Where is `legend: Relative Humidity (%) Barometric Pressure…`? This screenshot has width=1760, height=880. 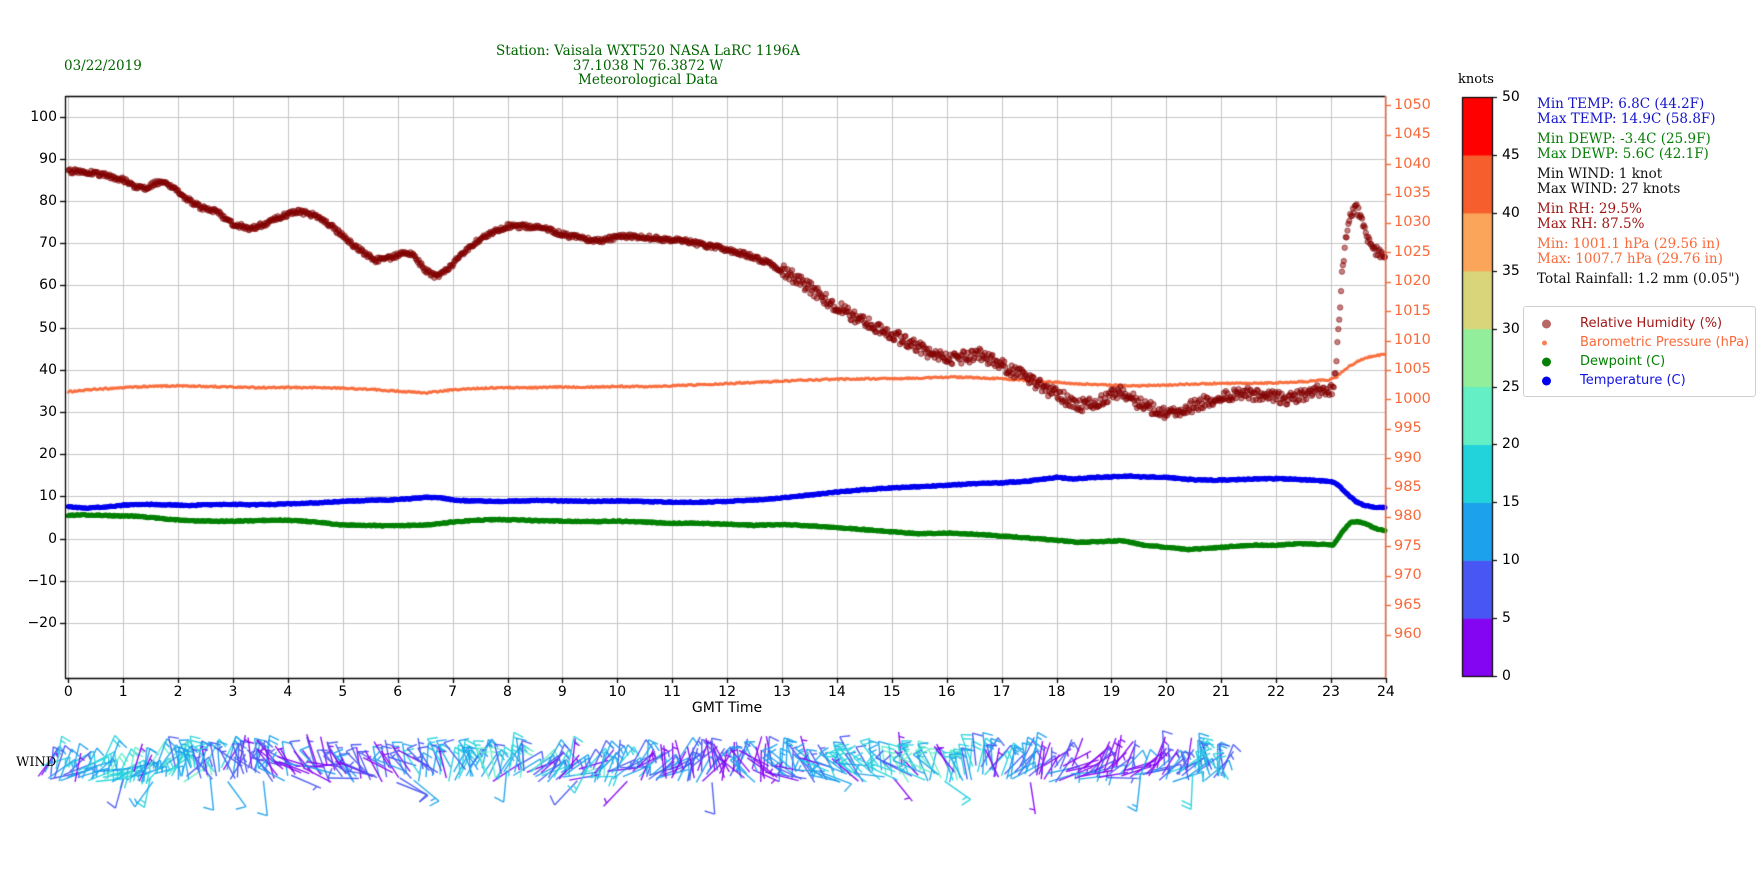 legend: Relative Humidity (%) Barometric Pressure… is located at coordinates (1639, 351).